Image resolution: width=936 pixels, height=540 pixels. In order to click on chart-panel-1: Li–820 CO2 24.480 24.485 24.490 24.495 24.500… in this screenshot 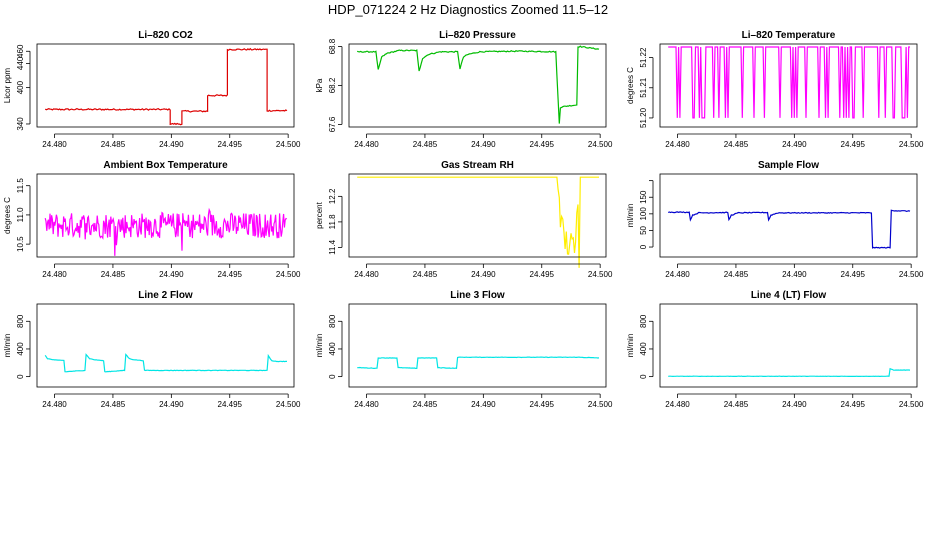, I will do `click(152, 89)`.